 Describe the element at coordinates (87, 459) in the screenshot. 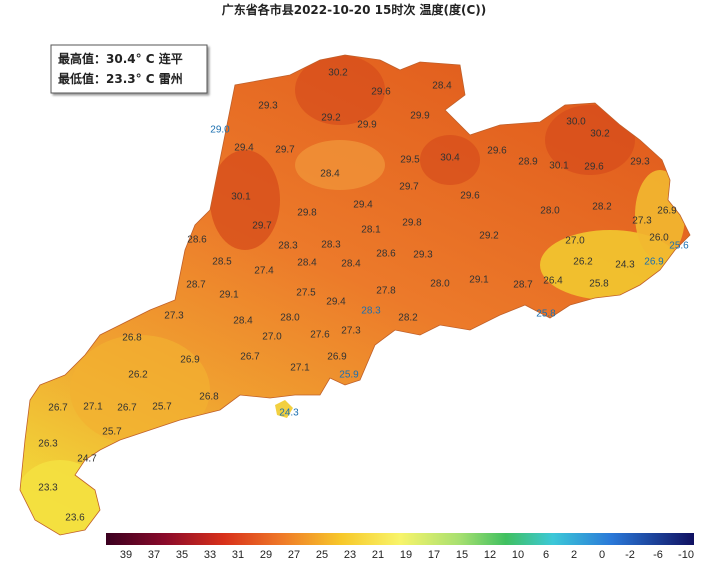

I see `station-value: 24.7` at that location.